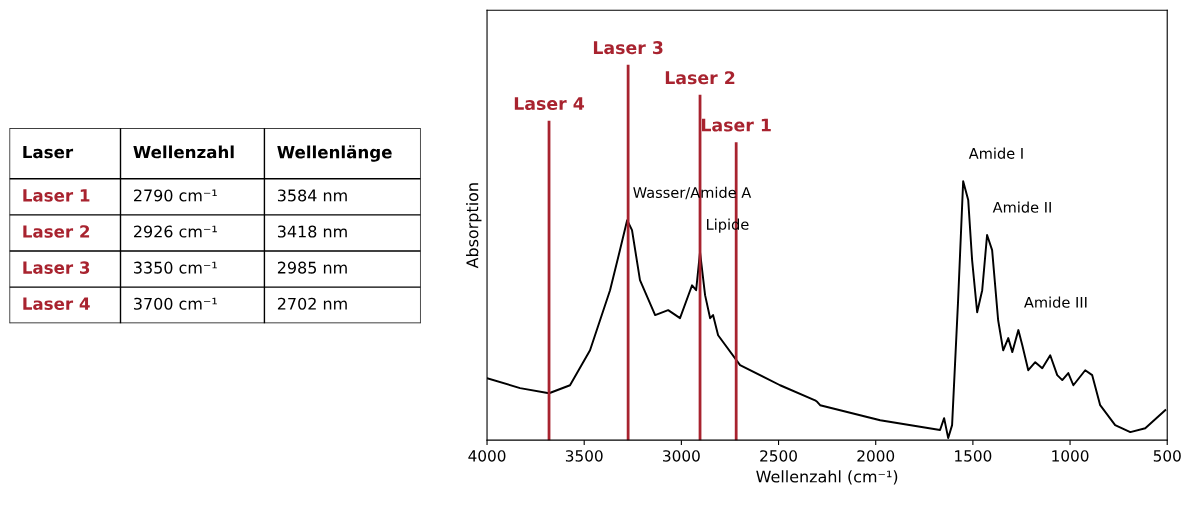 This screenshot has width=1185, height=513. I want to click on annotation: Amide I, so click(995, 153).